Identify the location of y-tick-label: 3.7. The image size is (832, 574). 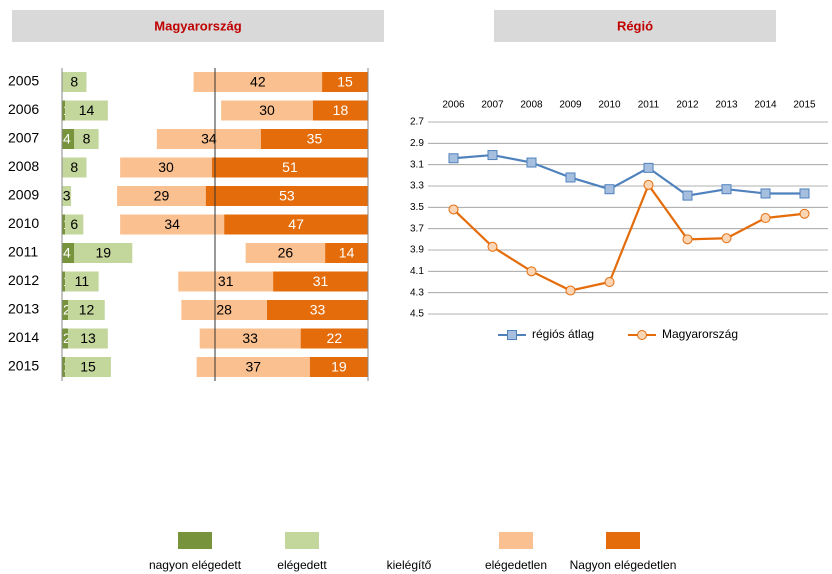
(417, 228).